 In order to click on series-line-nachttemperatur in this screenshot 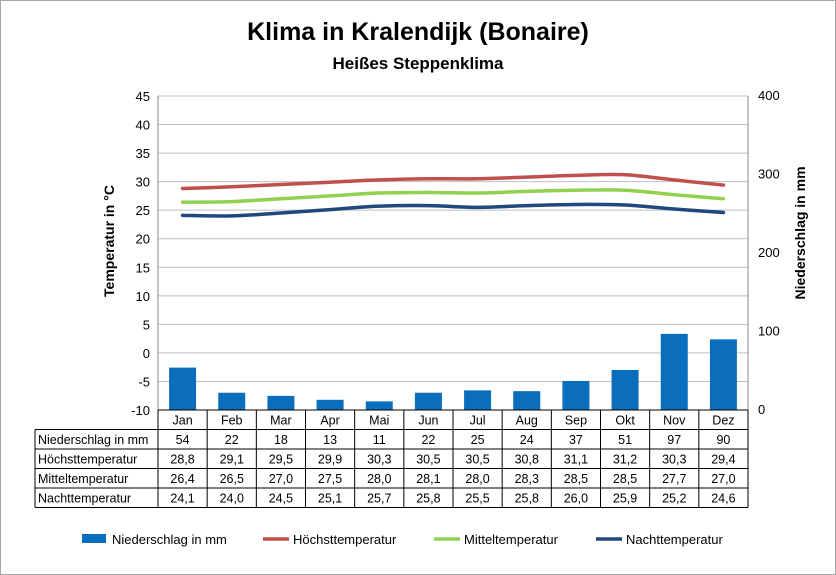, I will do `click(453, 210)`.